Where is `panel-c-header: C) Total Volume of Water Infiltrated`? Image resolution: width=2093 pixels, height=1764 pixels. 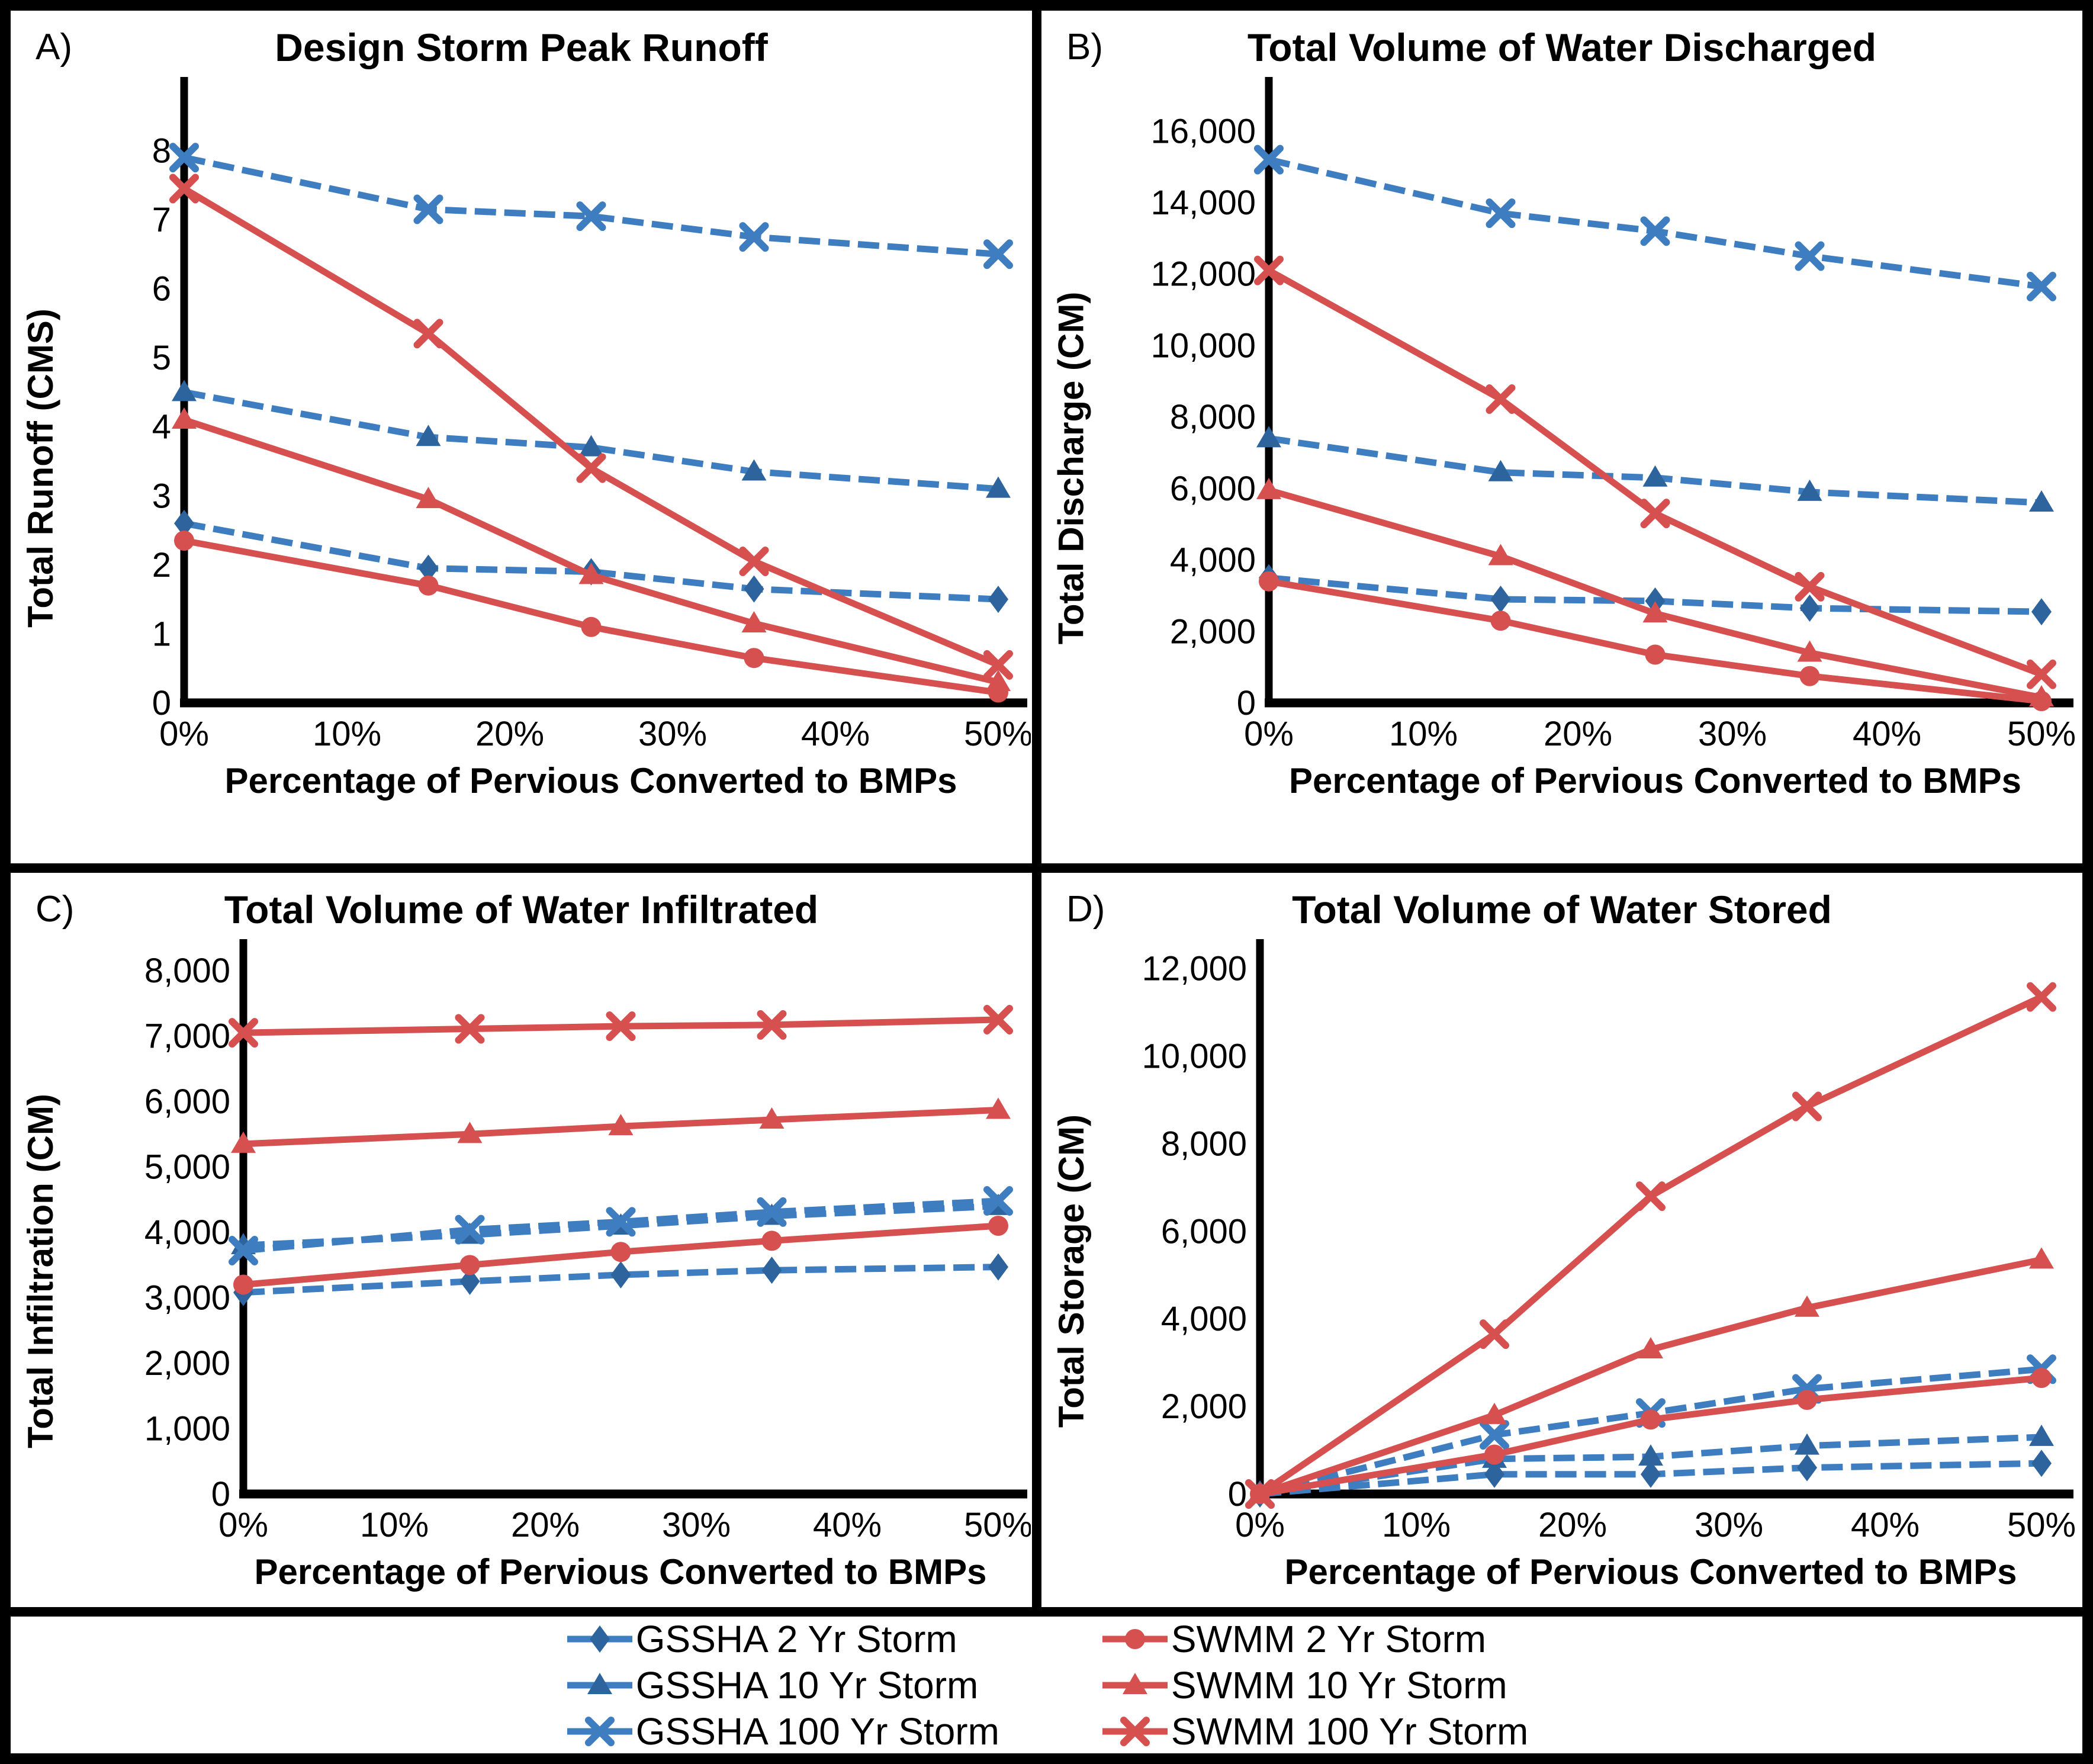 panel-c-header: C) Total Volume of Water Infiltrated is located at coordinates (521, 903).